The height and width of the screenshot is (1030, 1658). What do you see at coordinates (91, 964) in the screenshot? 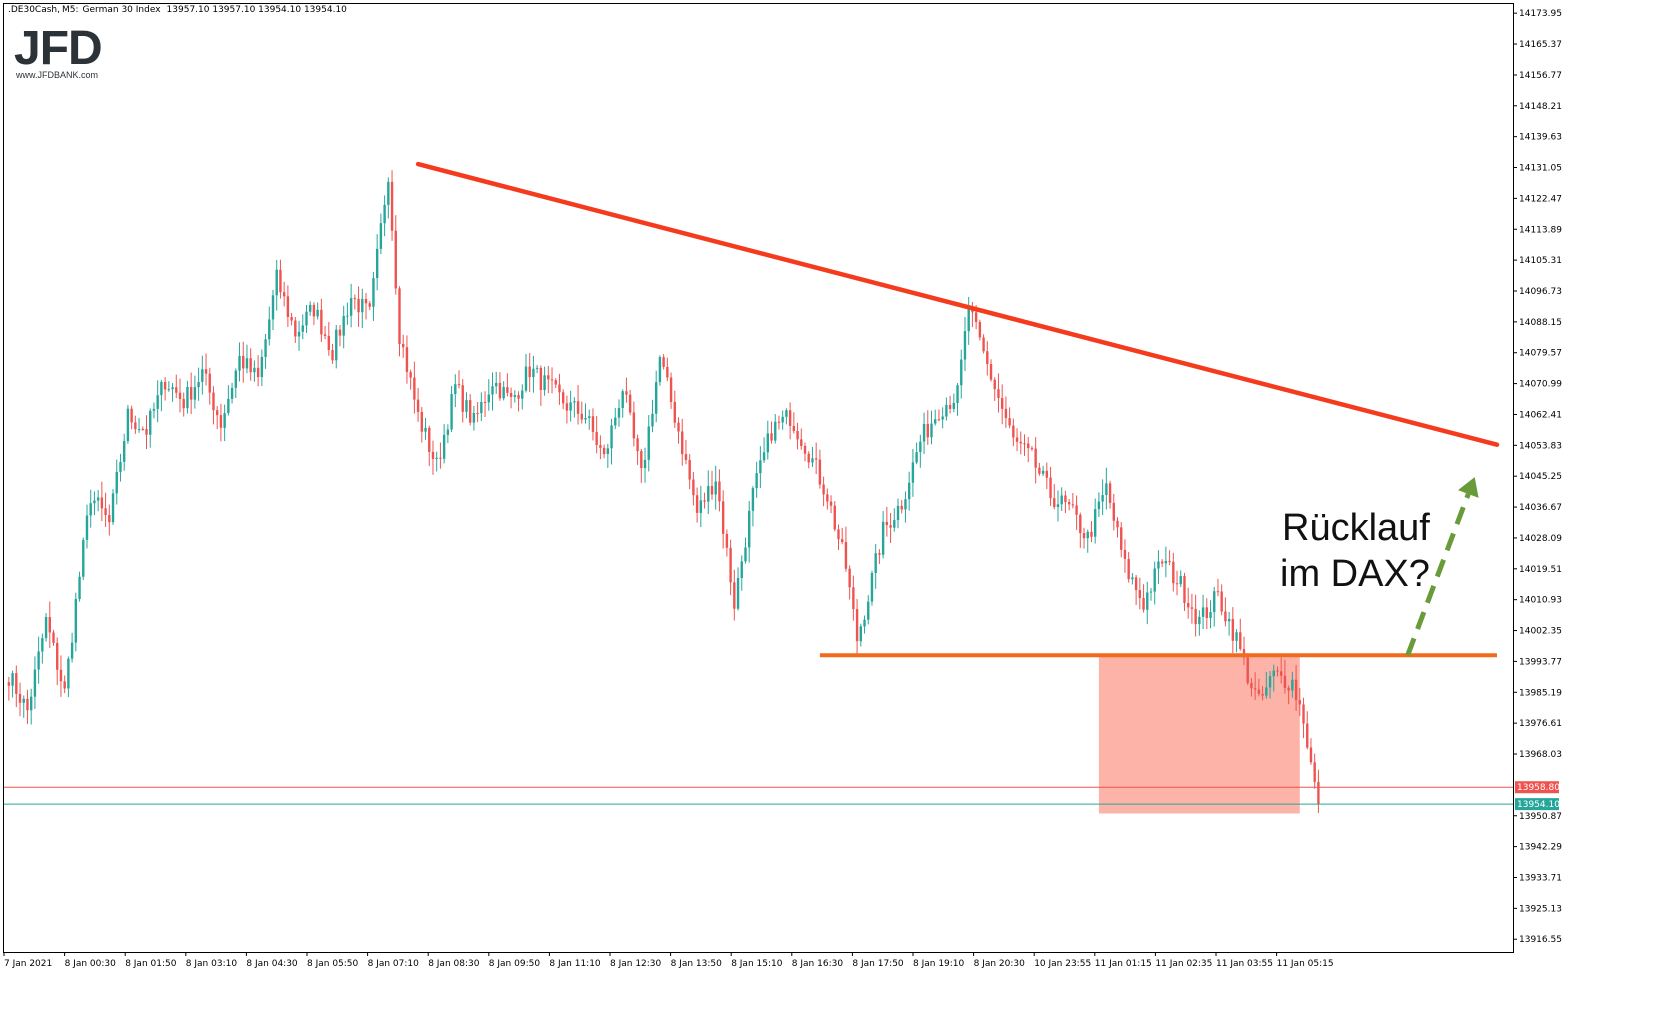
I see `x-tick-label: 8 Jan 00:30` at bounding box center [91, 964].